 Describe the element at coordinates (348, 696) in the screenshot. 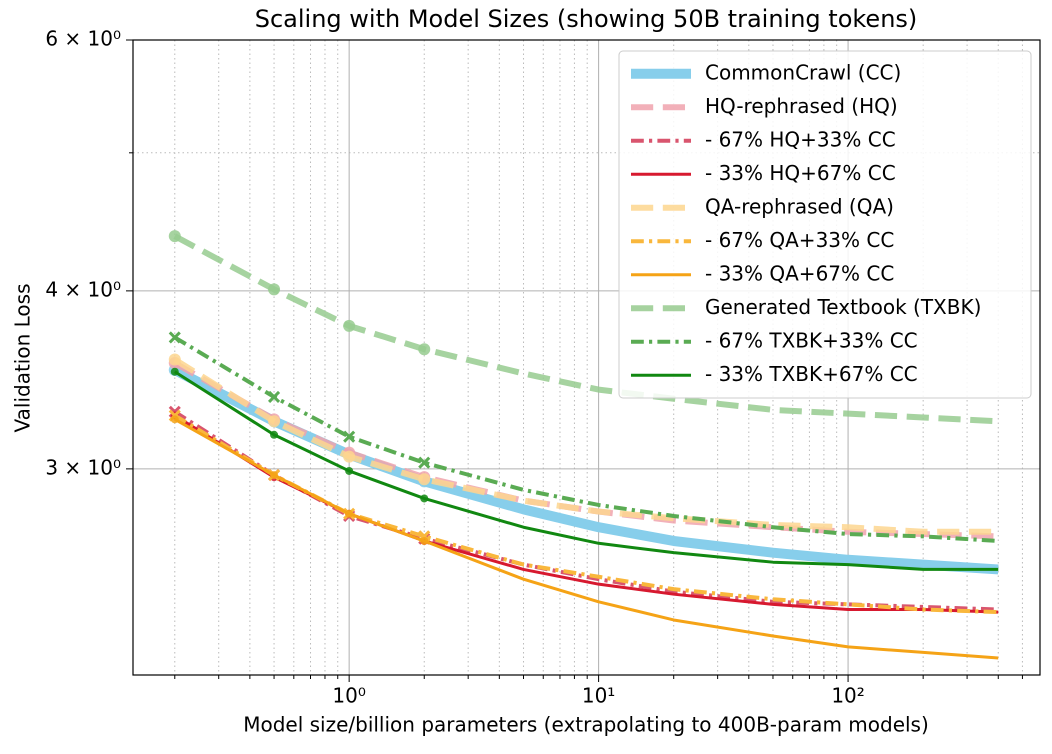

I see `x-tick-label: 10⁰` at that location.